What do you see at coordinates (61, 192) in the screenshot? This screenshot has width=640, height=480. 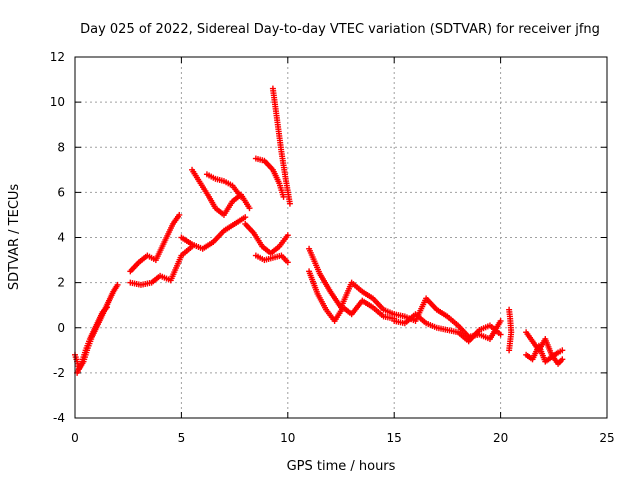 I see `y-tick-label: 6` at bounding box center [61, 192].